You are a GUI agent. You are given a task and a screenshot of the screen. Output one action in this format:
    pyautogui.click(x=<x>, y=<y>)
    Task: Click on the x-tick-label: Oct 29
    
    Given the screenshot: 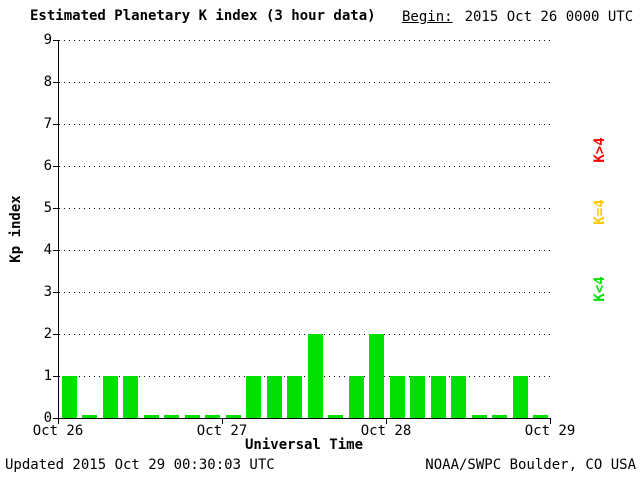 What is the action you would take?
    pyautogui.click(x=550, y=431)
    